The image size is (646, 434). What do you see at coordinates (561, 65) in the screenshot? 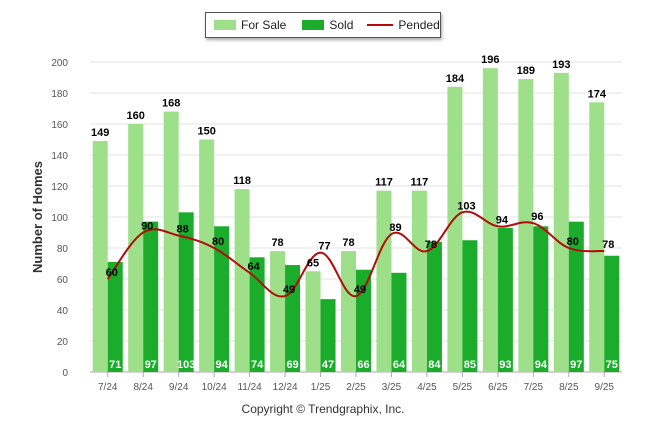
I see `label-for-sale: 193` at bounding box center [561, 65].